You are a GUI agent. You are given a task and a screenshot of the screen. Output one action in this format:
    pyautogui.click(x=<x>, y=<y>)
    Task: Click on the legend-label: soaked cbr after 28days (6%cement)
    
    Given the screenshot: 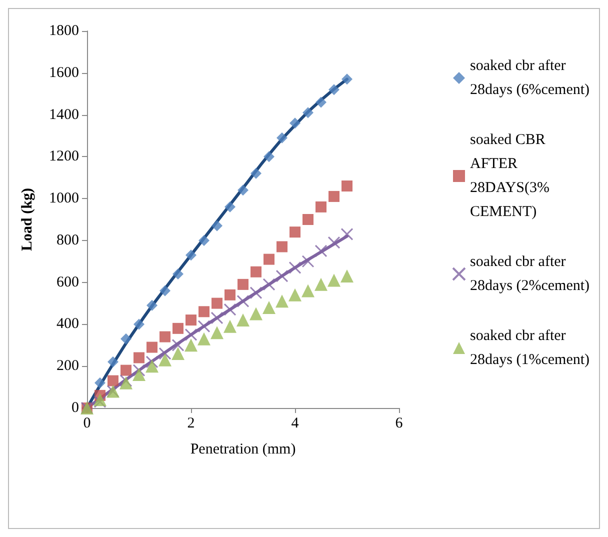 What is the action you would take?
    pyautogui.click(x=530, y=78)
    